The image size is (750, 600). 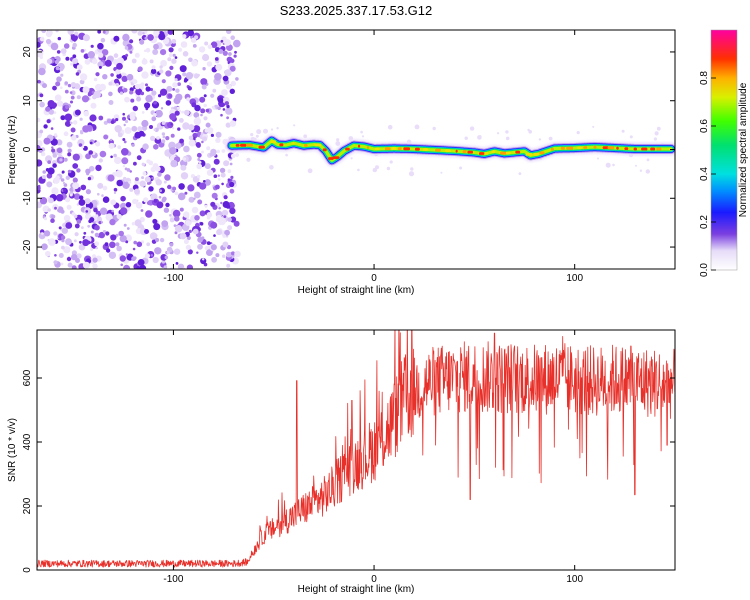 What do you see at coordinates (356, 10) in the screenshot?
I see `chart-title: S233.2025.337.17.53.G12` at bounding box center [356, 10].